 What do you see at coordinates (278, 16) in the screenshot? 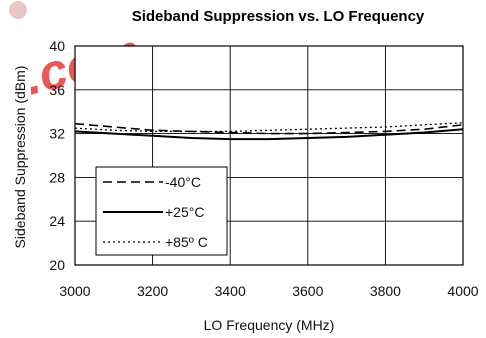
I see `chart-title: Sideband Suppression vs. LO Frequency` at bounding box center [278, 16].